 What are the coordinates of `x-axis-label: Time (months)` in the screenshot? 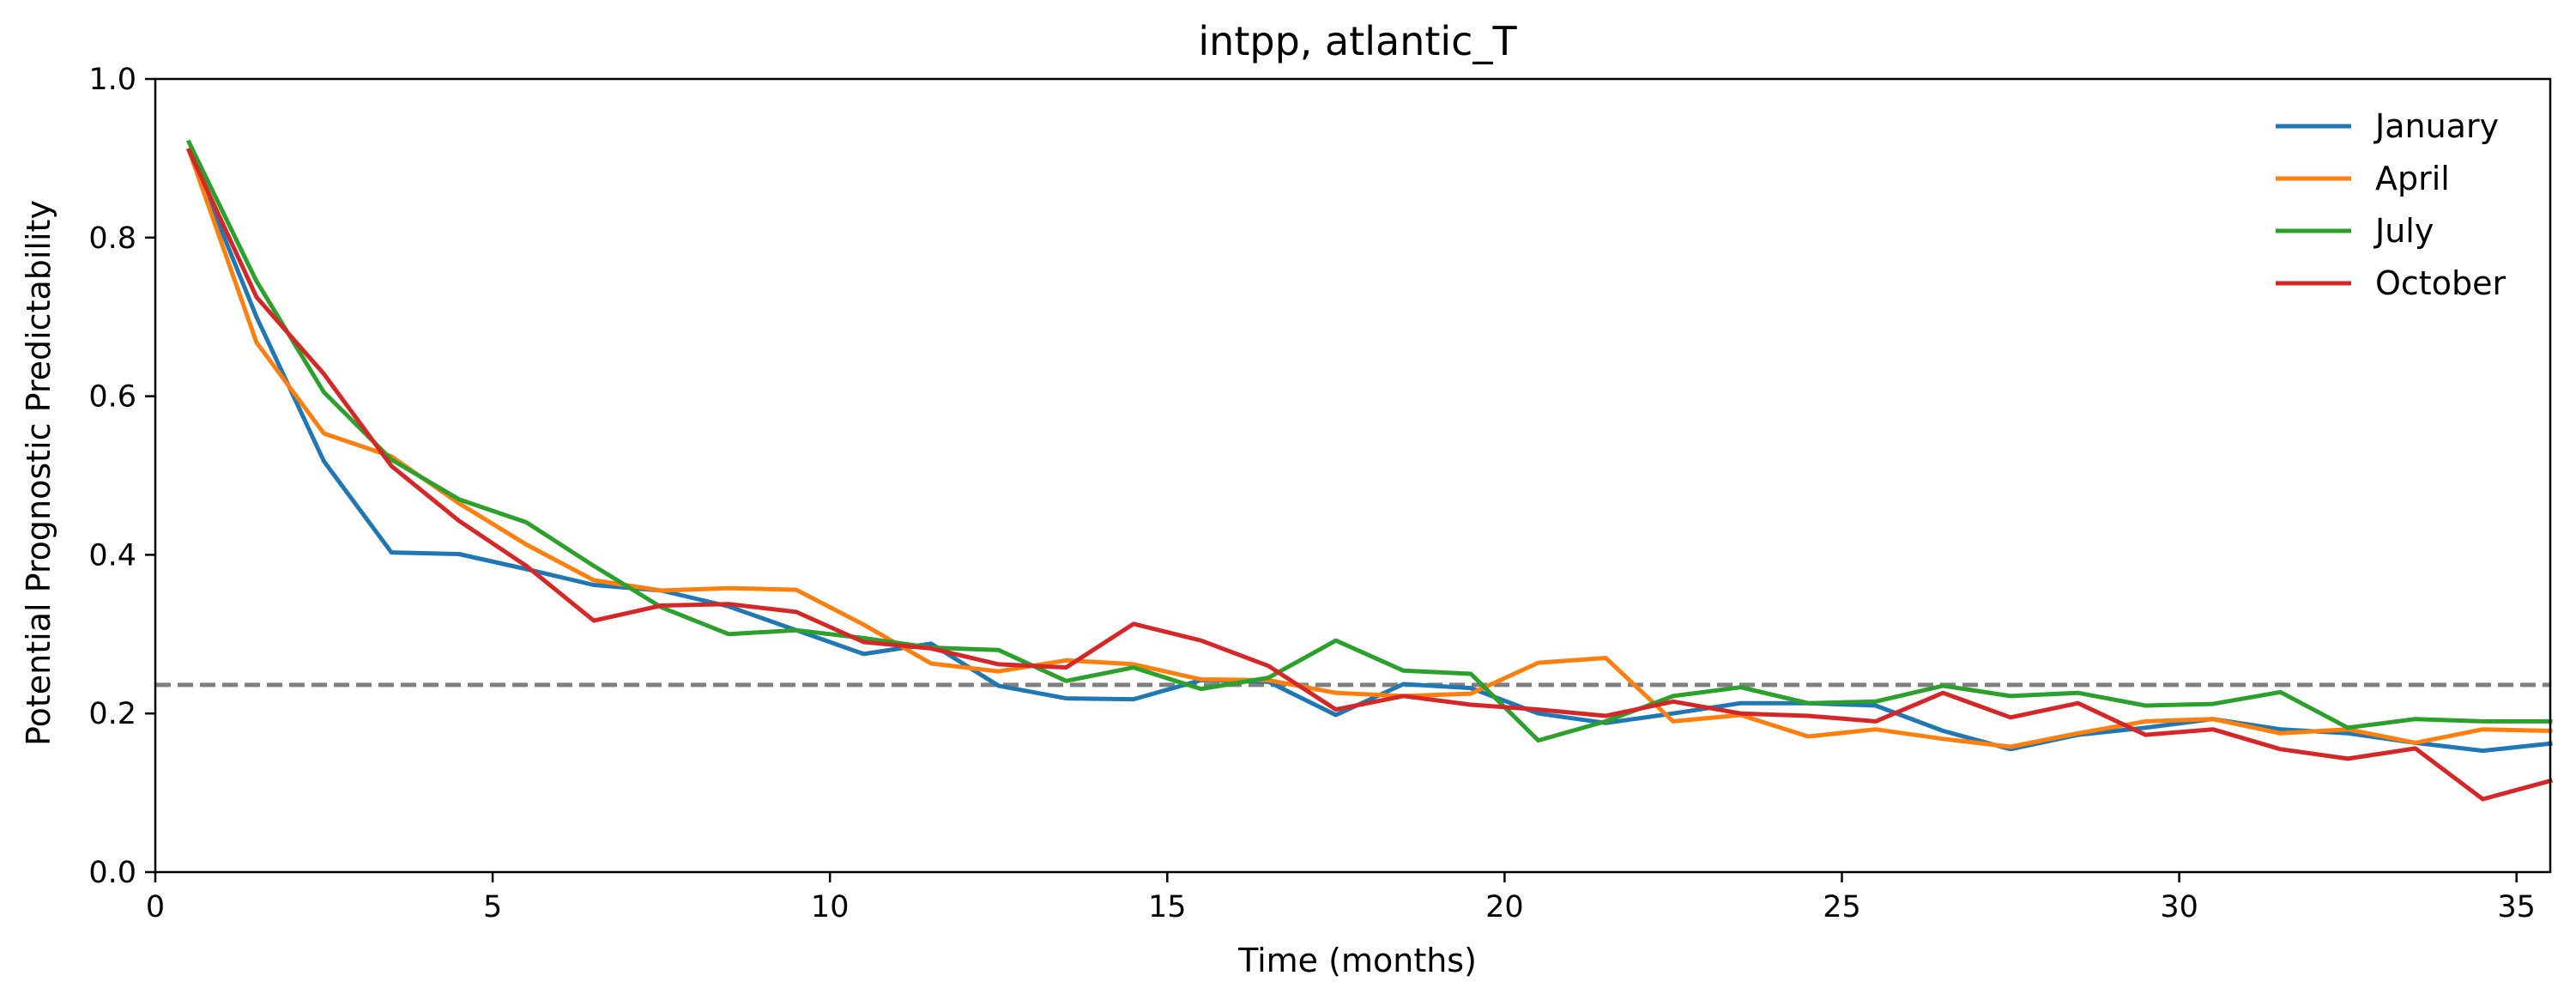 It's located at (1357, 960).